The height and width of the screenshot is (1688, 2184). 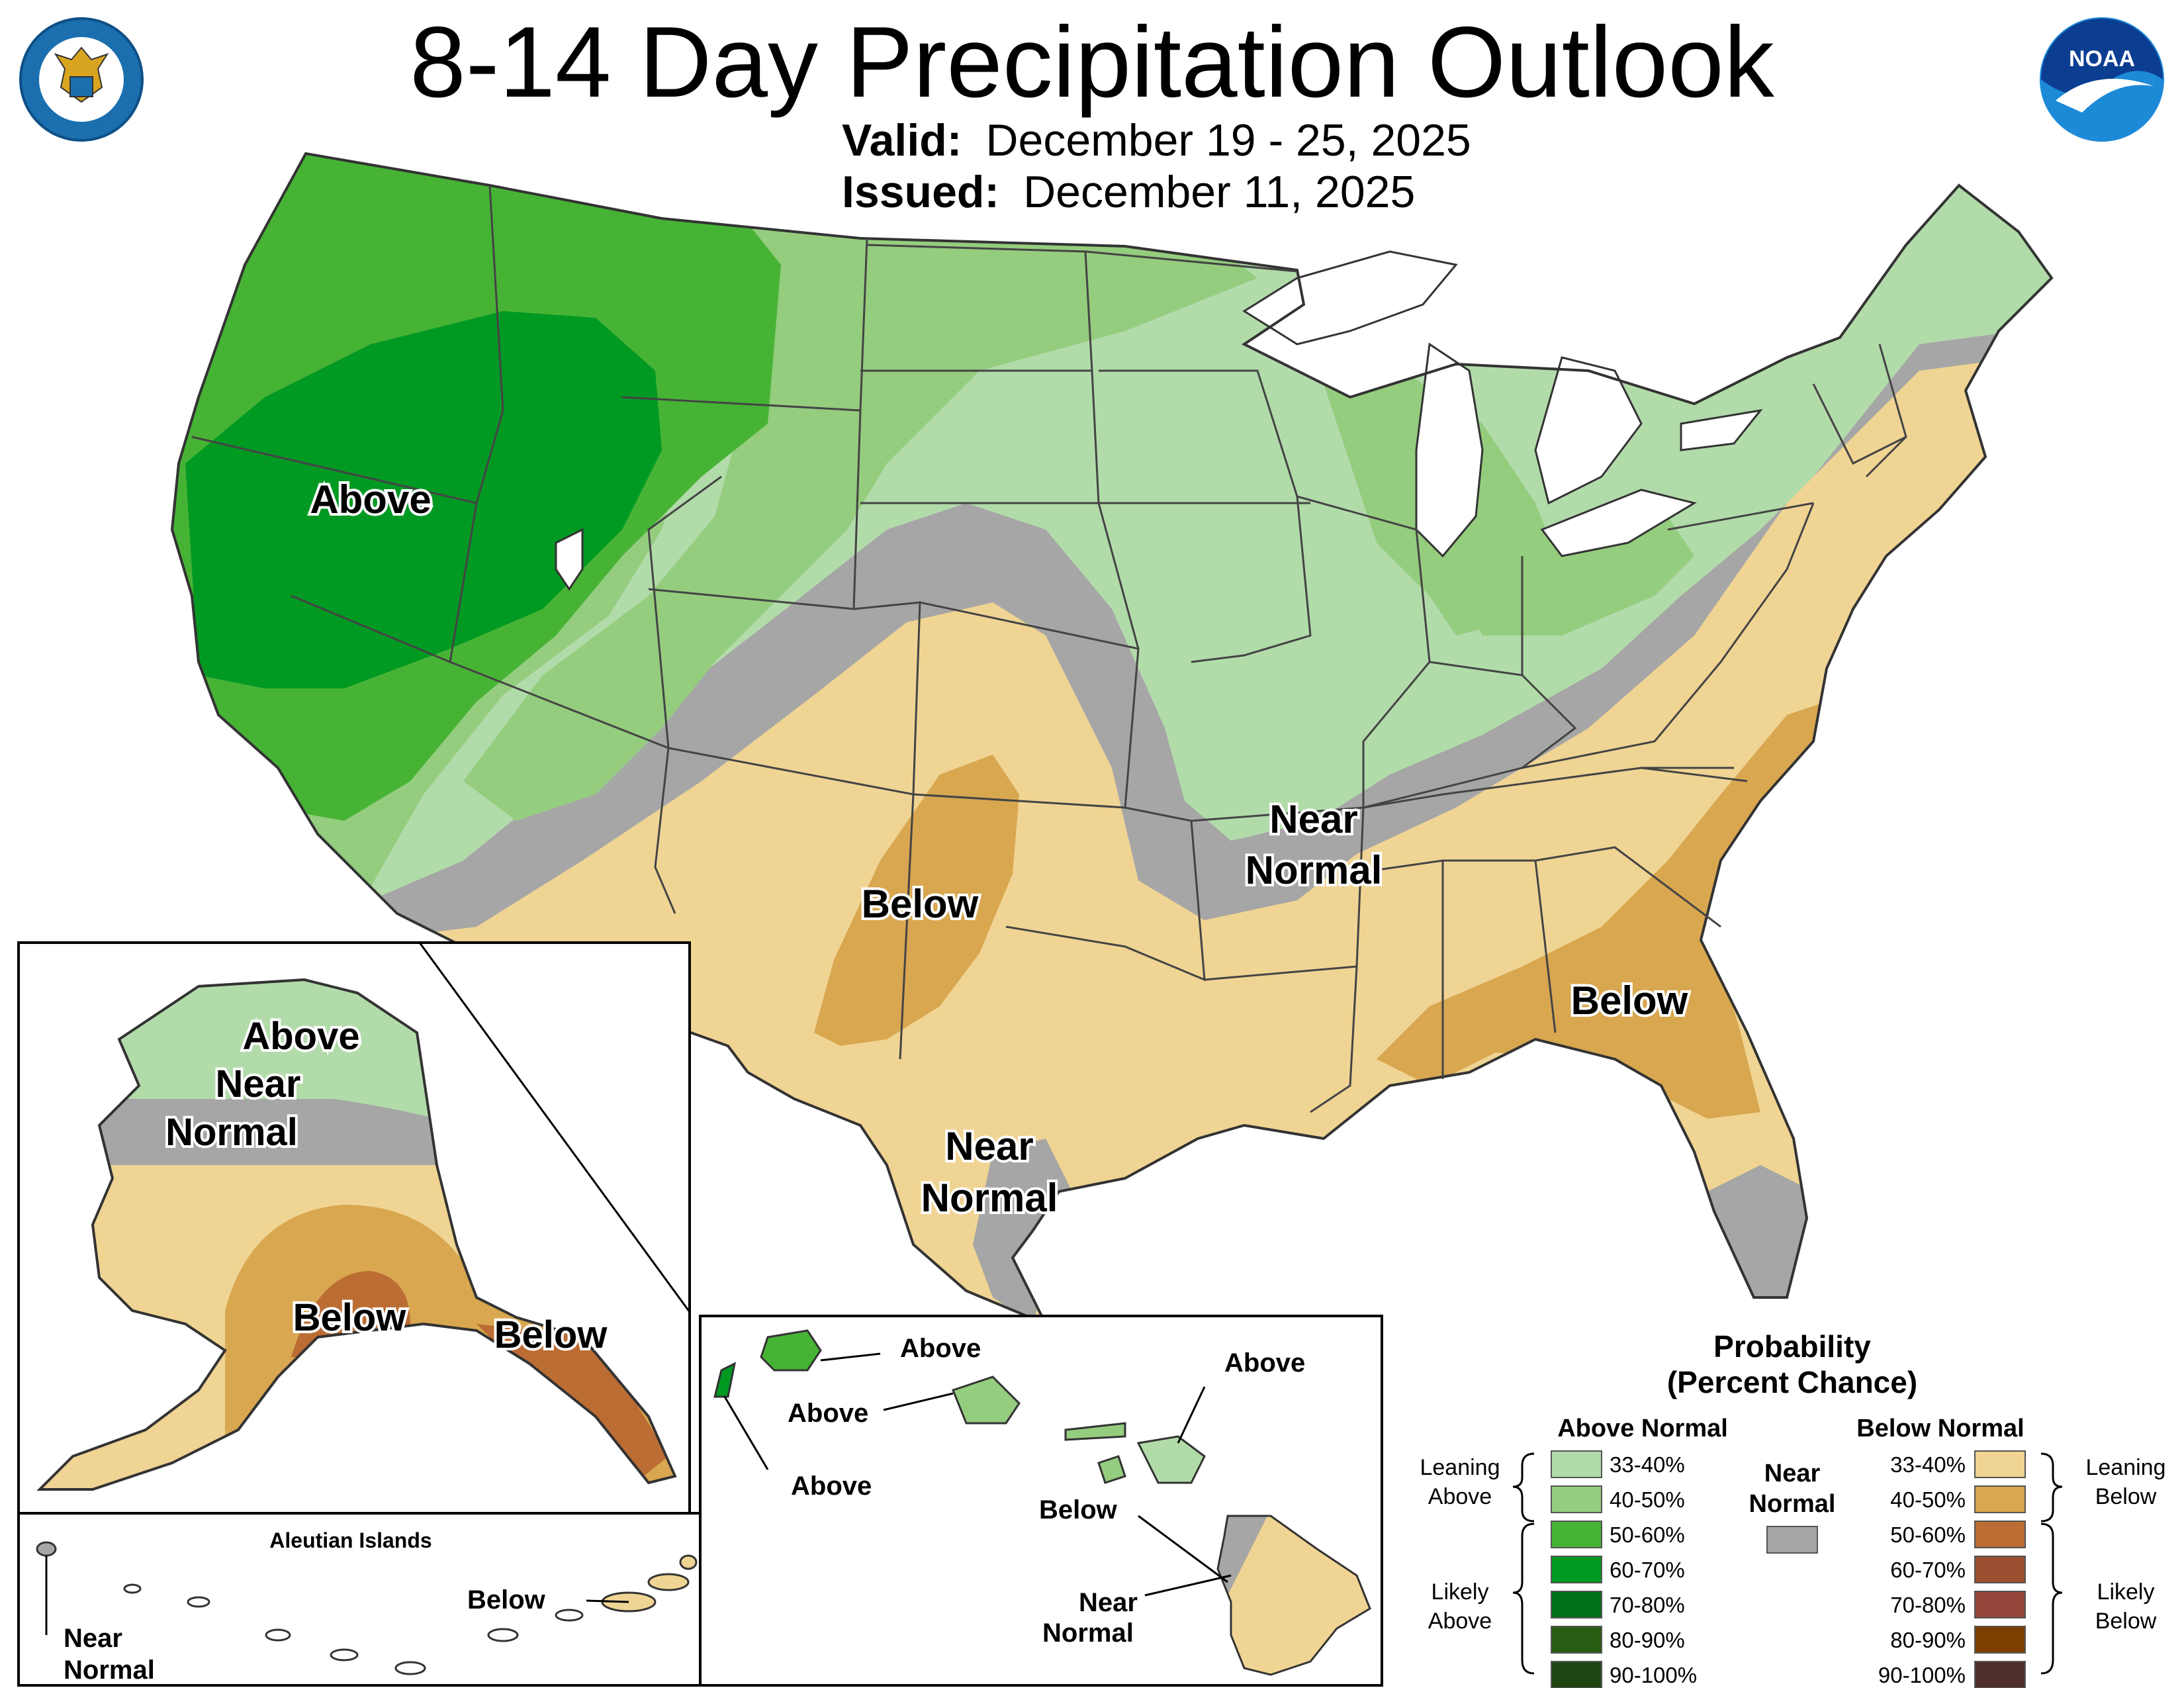 I want to click on legend-title: Probability, so click(x=1792, y=1346).